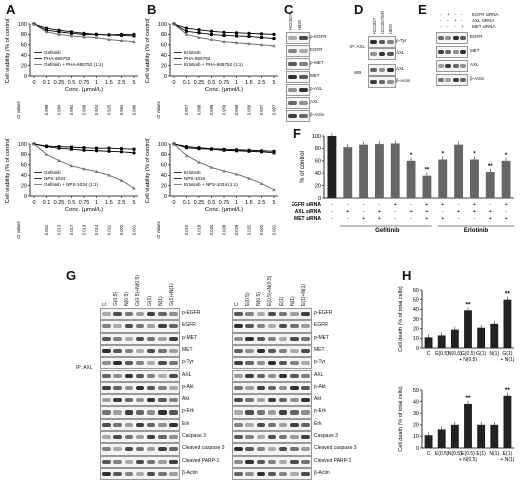 The width and height of the screenshot is (520, 485). Describe the element at coordinates (18, 229) in the screenshot. I see `ci-label: CI values` at that location.